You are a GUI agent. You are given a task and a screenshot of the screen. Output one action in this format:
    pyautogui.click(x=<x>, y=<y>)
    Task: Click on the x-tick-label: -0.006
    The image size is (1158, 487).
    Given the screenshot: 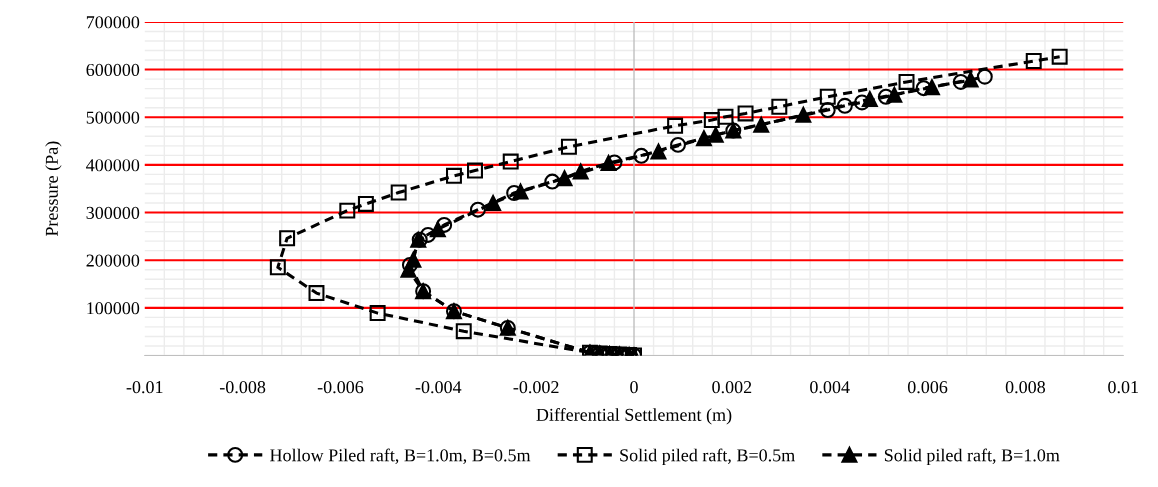 What is the action you would take?
    pyautogui.click(x=340, y=387)
    